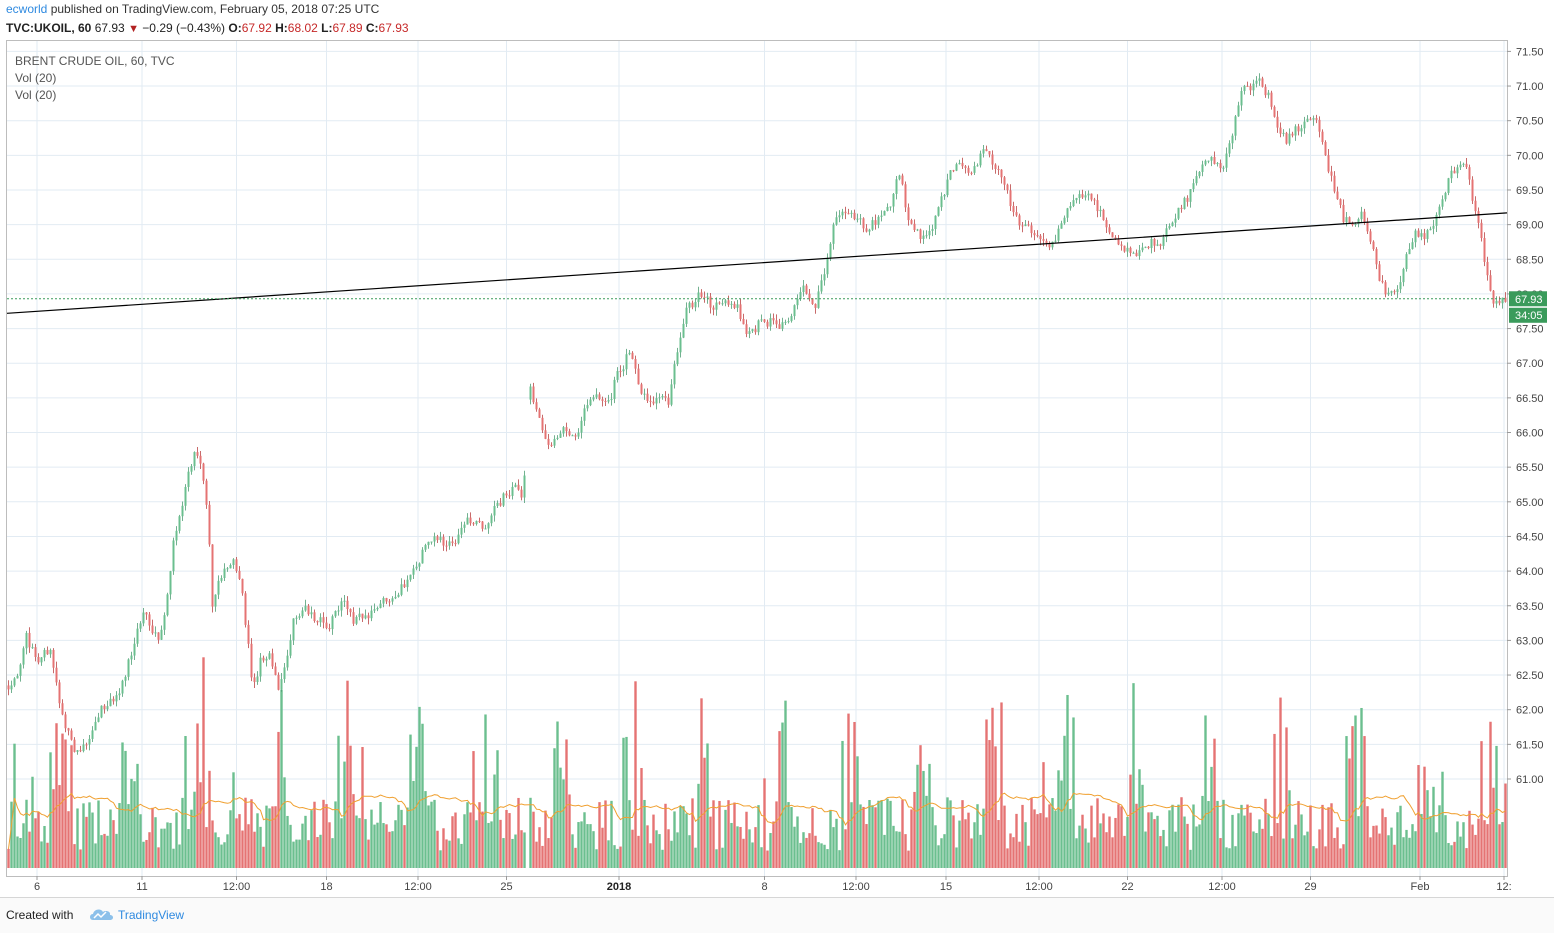 The width and height of the screenshot is (1554, 933). Describe the element at coordinates (757, 263) in the screenshot. I see `trendline` at that location.